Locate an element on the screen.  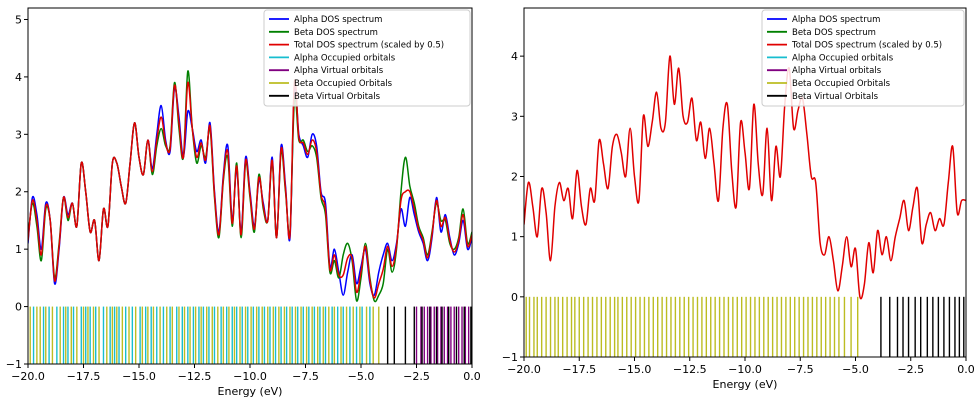
y-tick-label: 5 is located at coordinates (18, 19).